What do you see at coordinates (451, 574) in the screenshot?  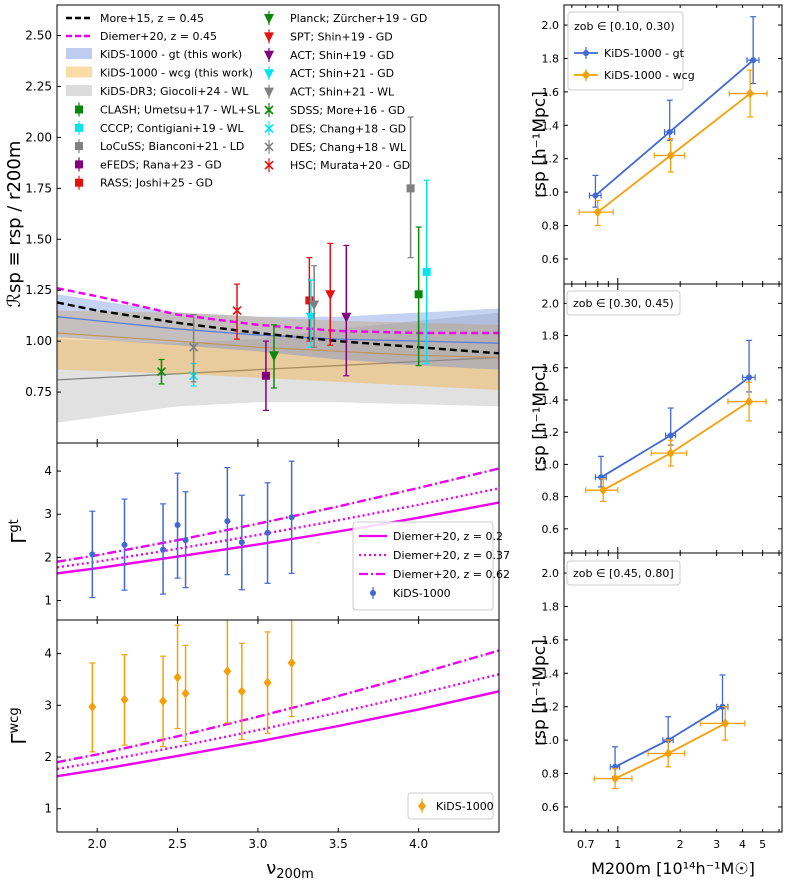 I see `legend-label: Diemer+20, z = 0.62` at bounding box center [451, 574].